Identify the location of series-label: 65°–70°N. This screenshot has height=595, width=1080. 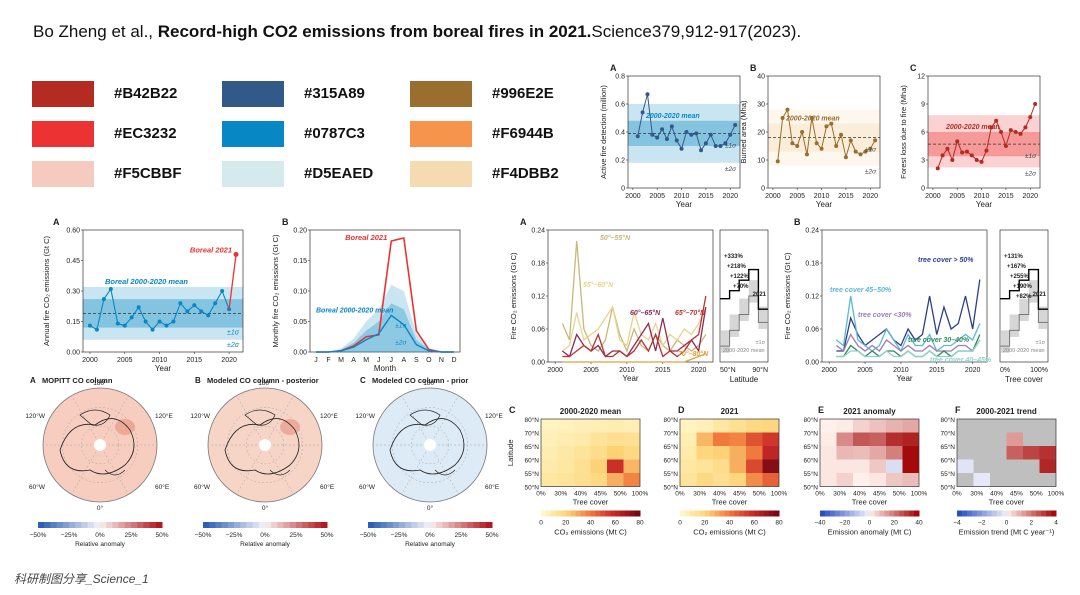
(690, 313).